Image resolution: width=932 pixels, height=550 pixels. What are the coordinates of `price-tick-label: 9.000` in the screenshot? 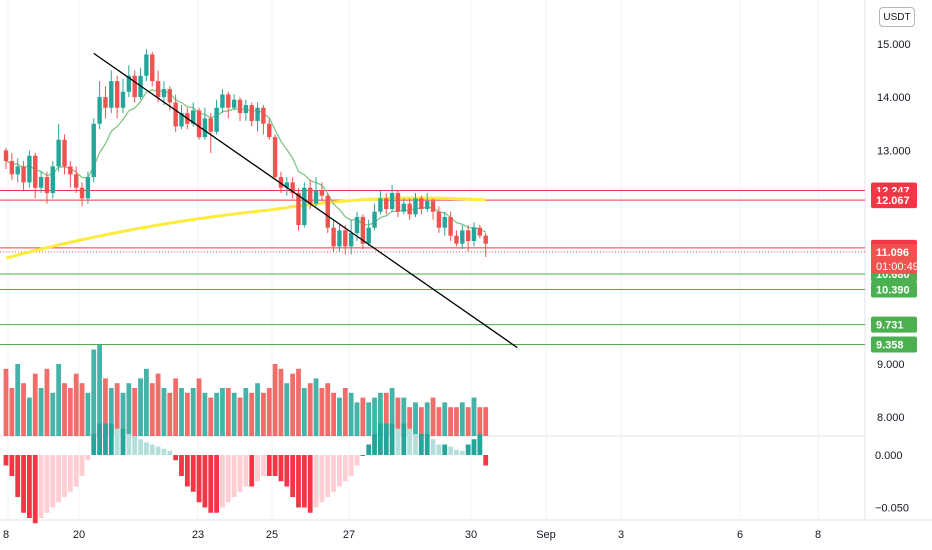 It's located at (891, 365).